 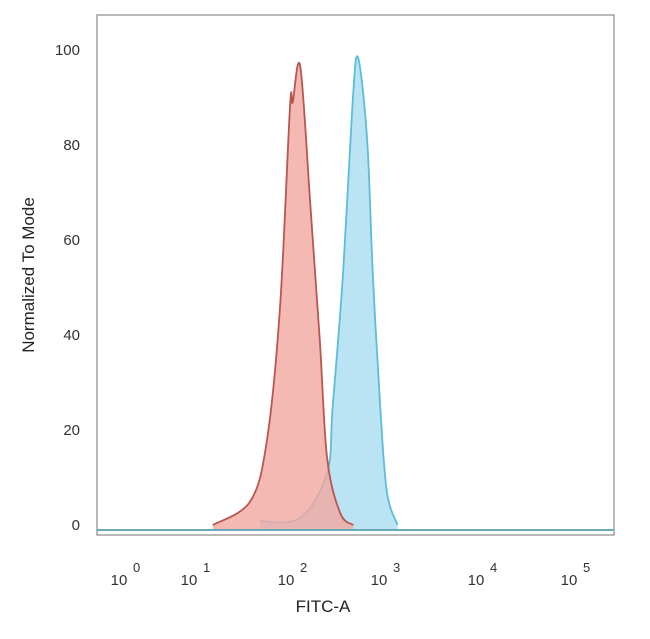 I want to click on y-tick-label: 40, so click(x=71, y=335).